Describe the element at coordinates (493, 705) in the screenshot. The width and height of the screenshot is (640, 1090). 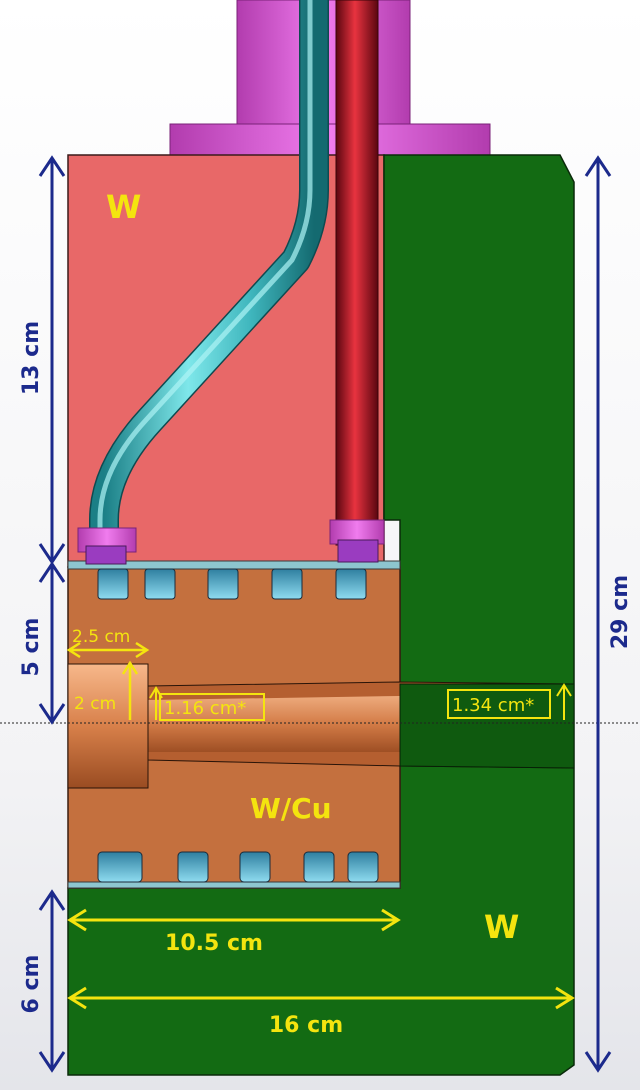
I see `dimension-1-34cm-label: 1.34 cm*` at that location.